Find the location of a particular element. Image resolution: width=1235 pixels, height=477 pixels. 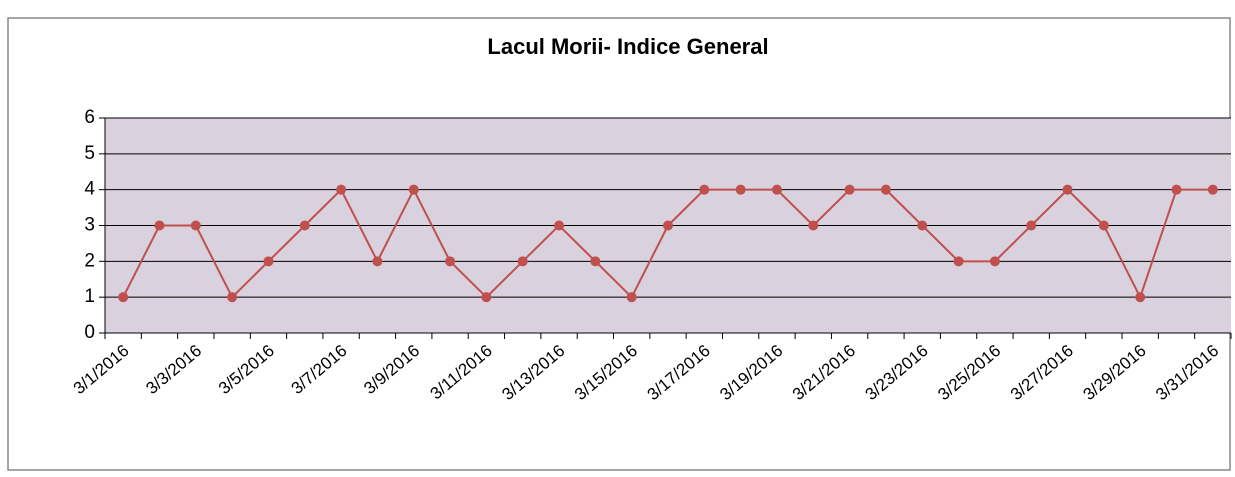

chart-title: Lacul Morii- Indice General is located at coordinates (627, 46).